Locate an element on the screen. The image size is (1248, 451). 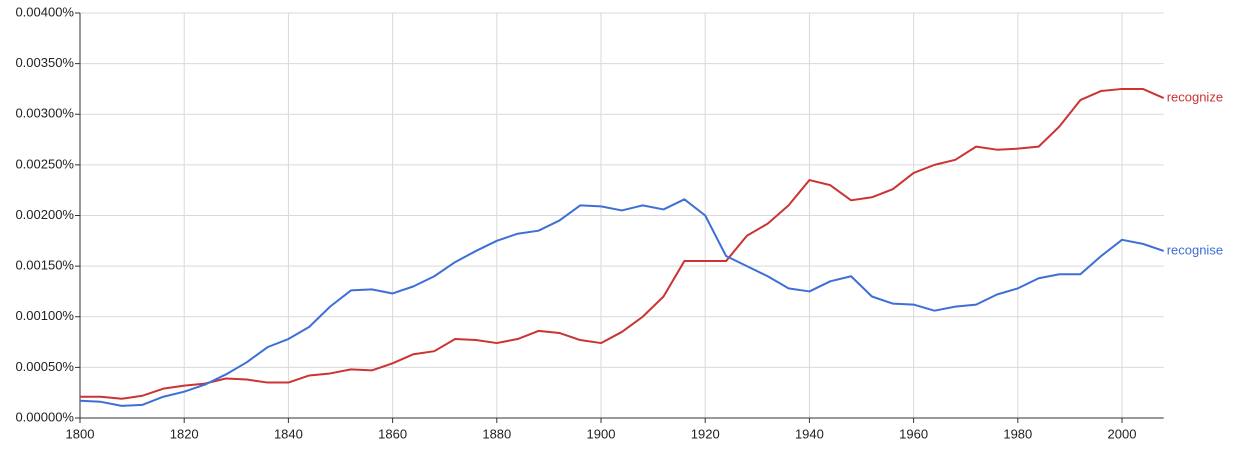
x-tick-label: 1880 is located at coordinates (496, 433).